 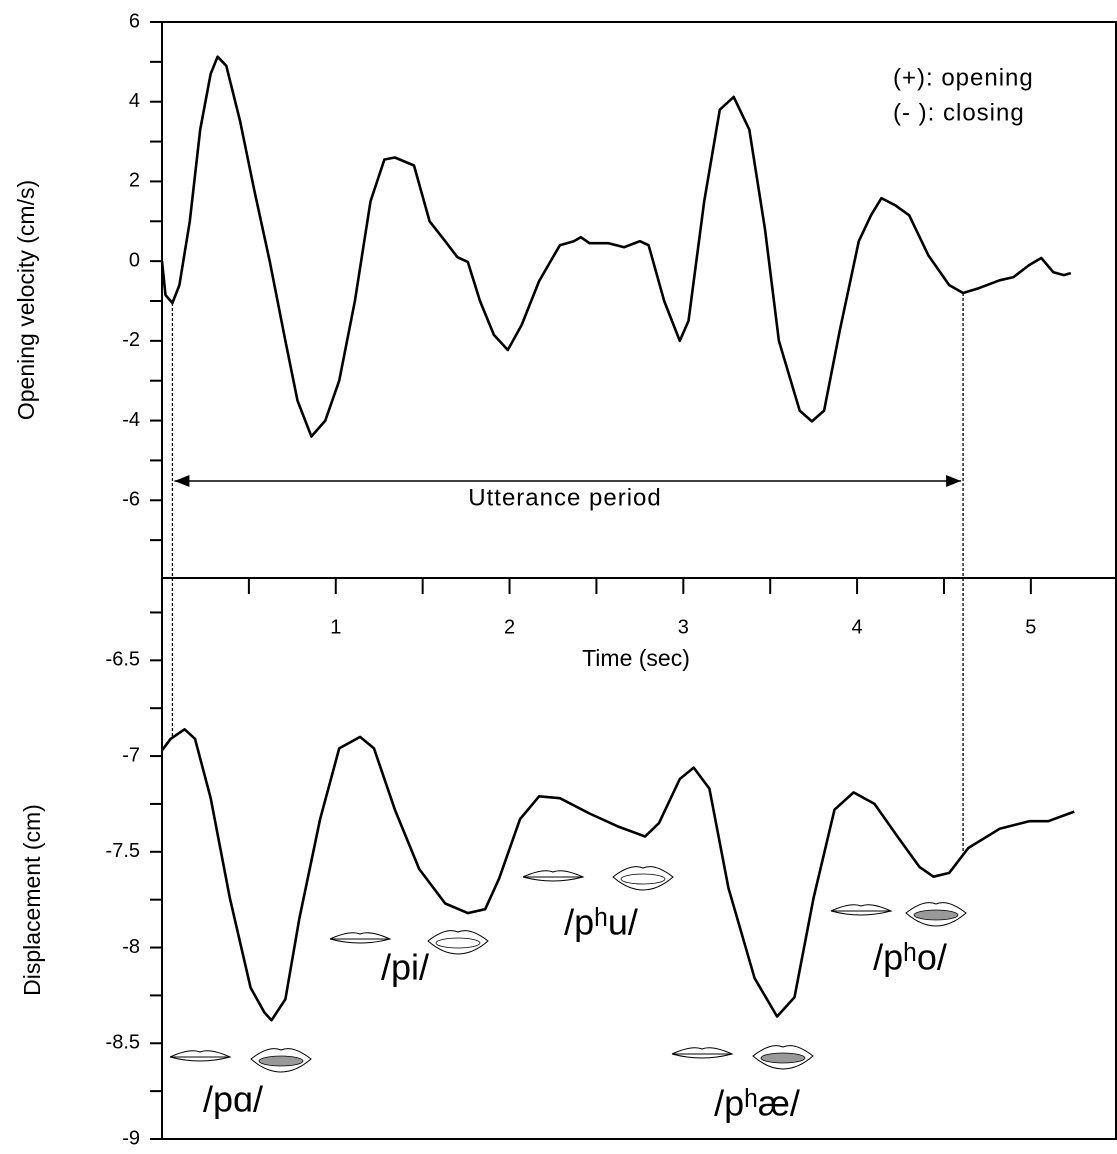 I want to click on y-tick-label: -9, so click(x=131, y=1138).